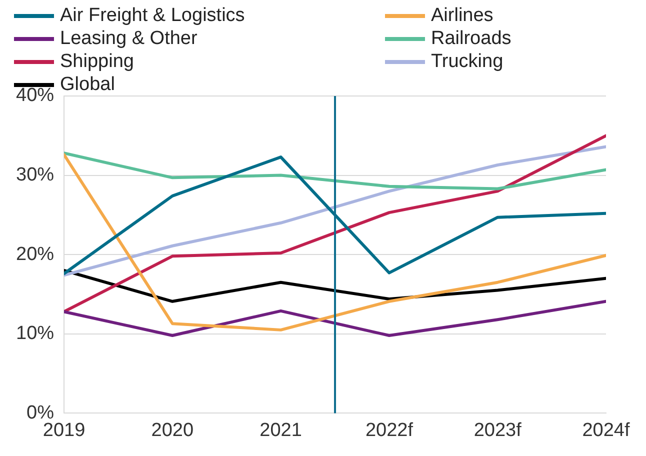 The image size is (646, 456). I want to click on x-tick-label: 2020, so click(172, 430).